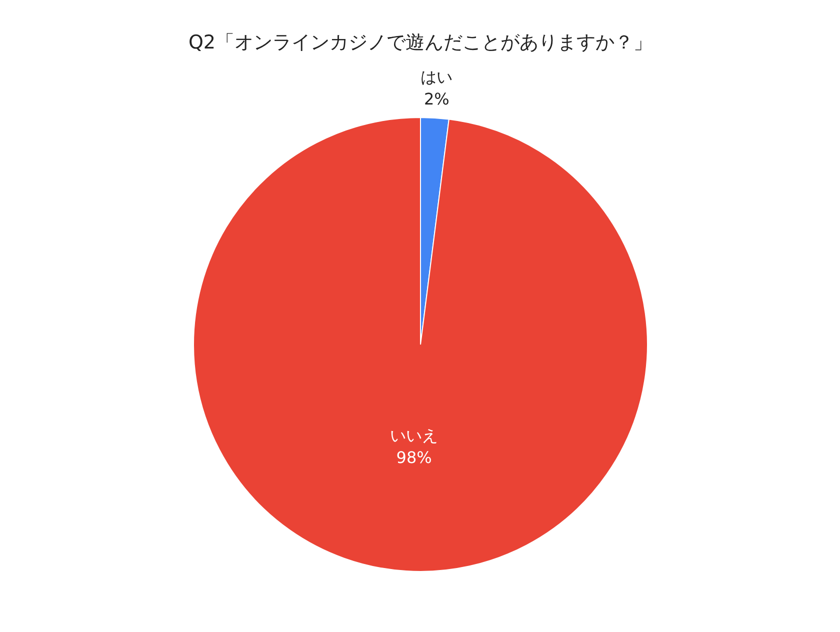  I want to click on data-label: 2%, so click(437, 99).